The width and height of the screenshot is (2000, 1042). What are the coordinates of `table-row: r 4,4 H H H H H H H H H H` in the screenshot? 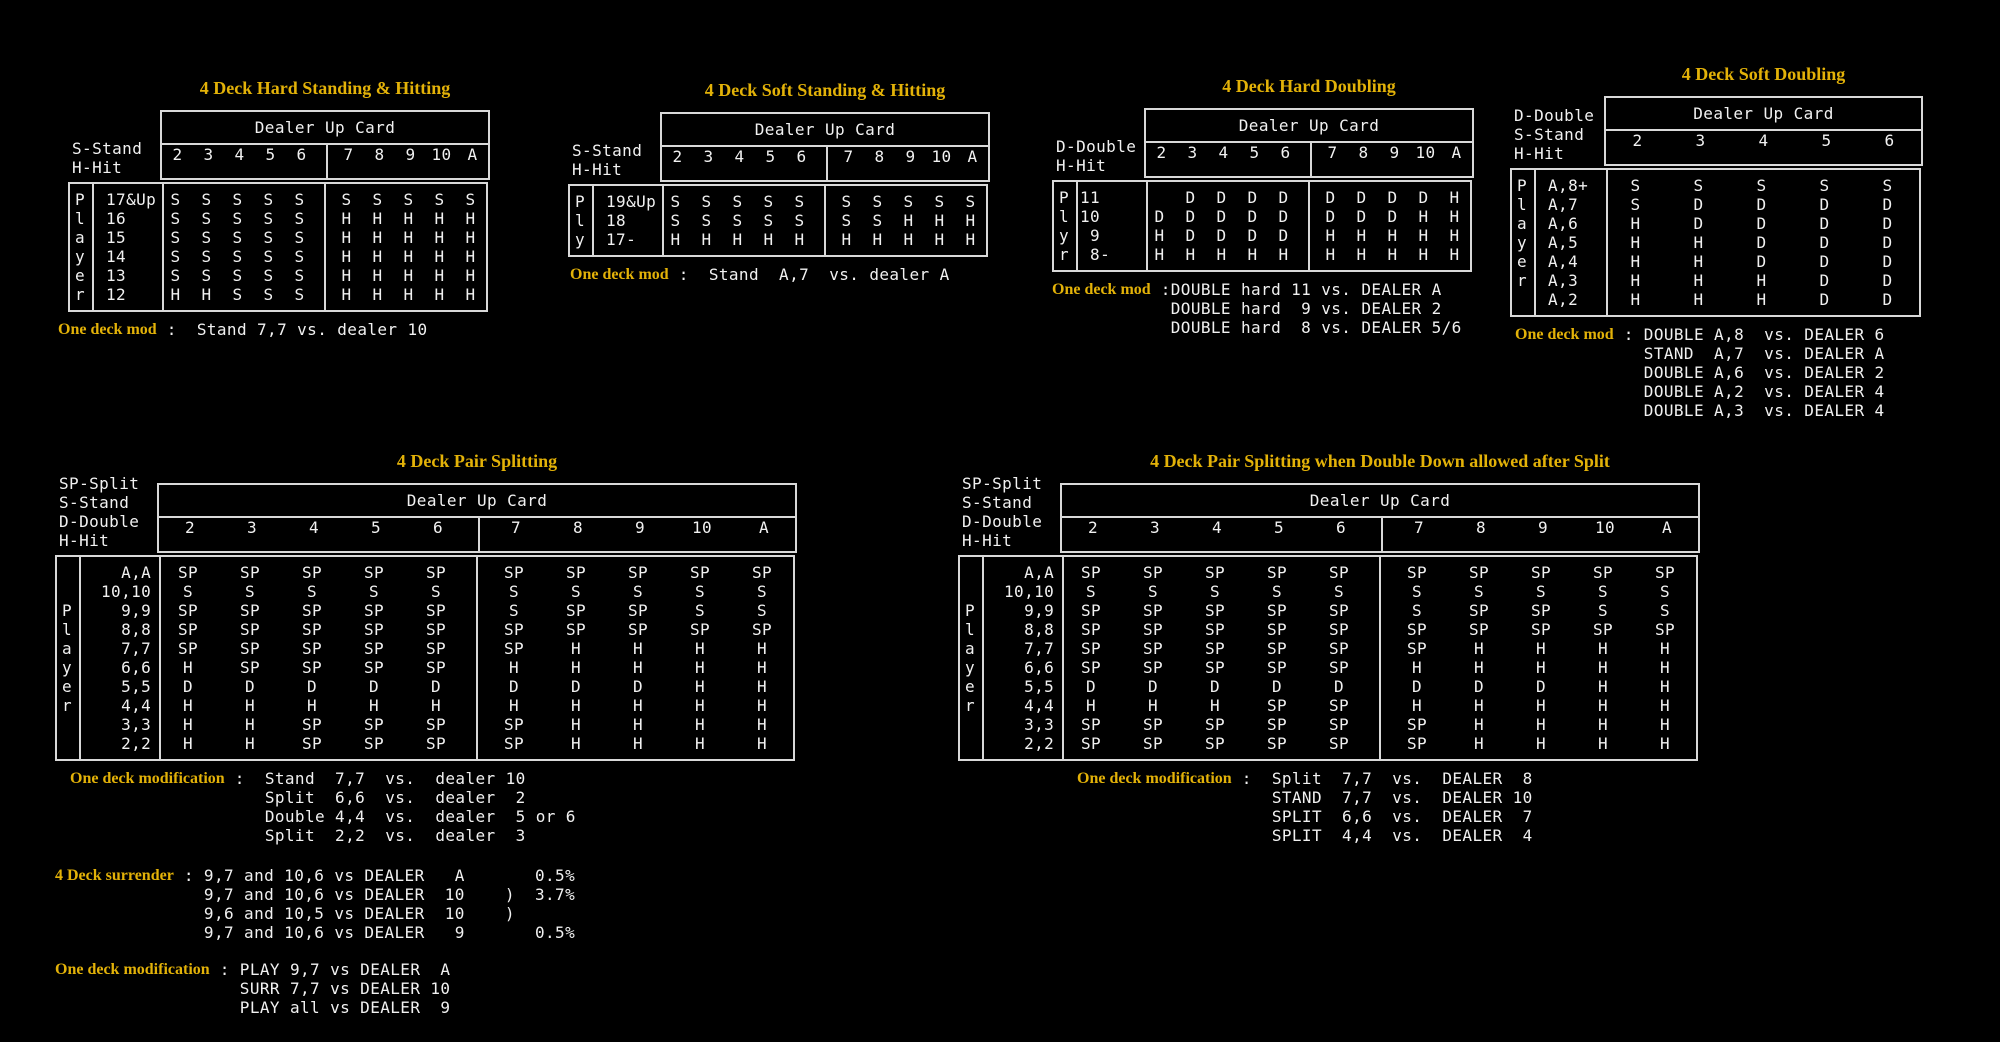 It's located at (425, 705).